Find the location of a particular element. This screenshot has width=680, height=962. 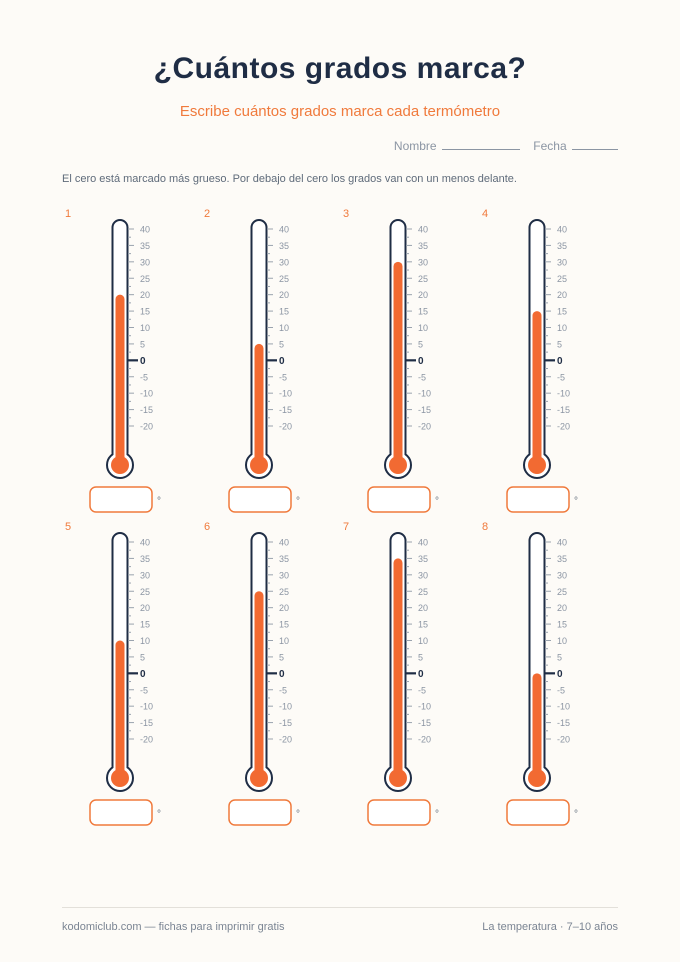

thermometer: 1 40 35 30 25 20 15 10 5 0 -5 -10 -15 -20 ° is located at coordinates (113, 360).